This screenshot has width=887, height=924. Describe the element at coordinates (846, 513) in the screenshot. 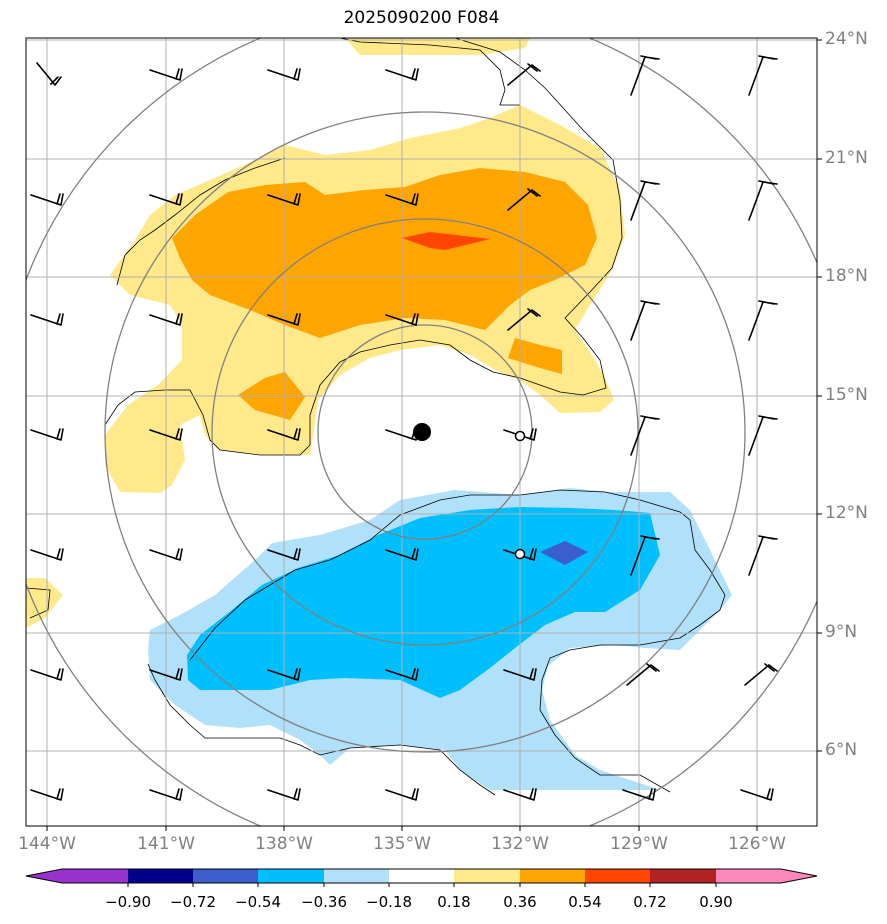

I see `lat-label: 12°N` at that location.